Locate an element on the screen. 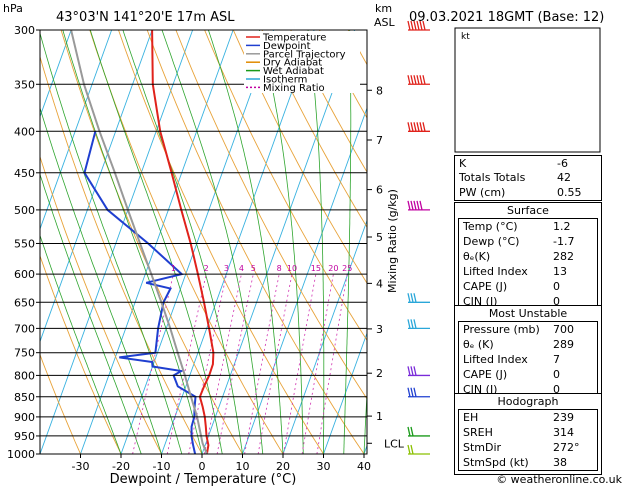  pw-label: PW (cm) is located at coordinates (508, 192).